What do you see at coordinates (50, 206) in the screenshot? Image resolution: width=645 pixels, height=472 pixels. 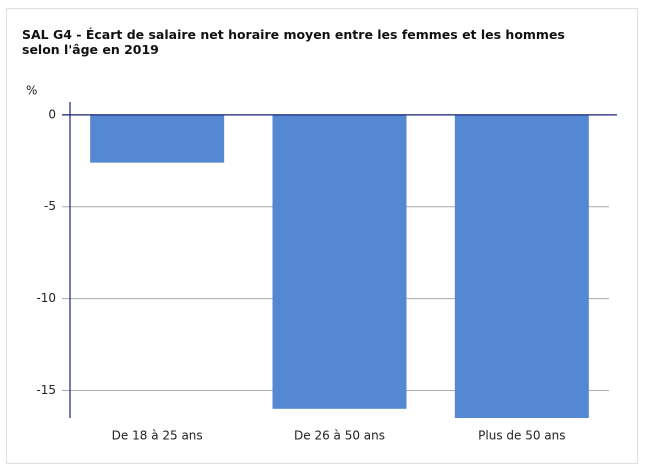 I see `y-tick-label: -5` at bounding box center [50, 206].